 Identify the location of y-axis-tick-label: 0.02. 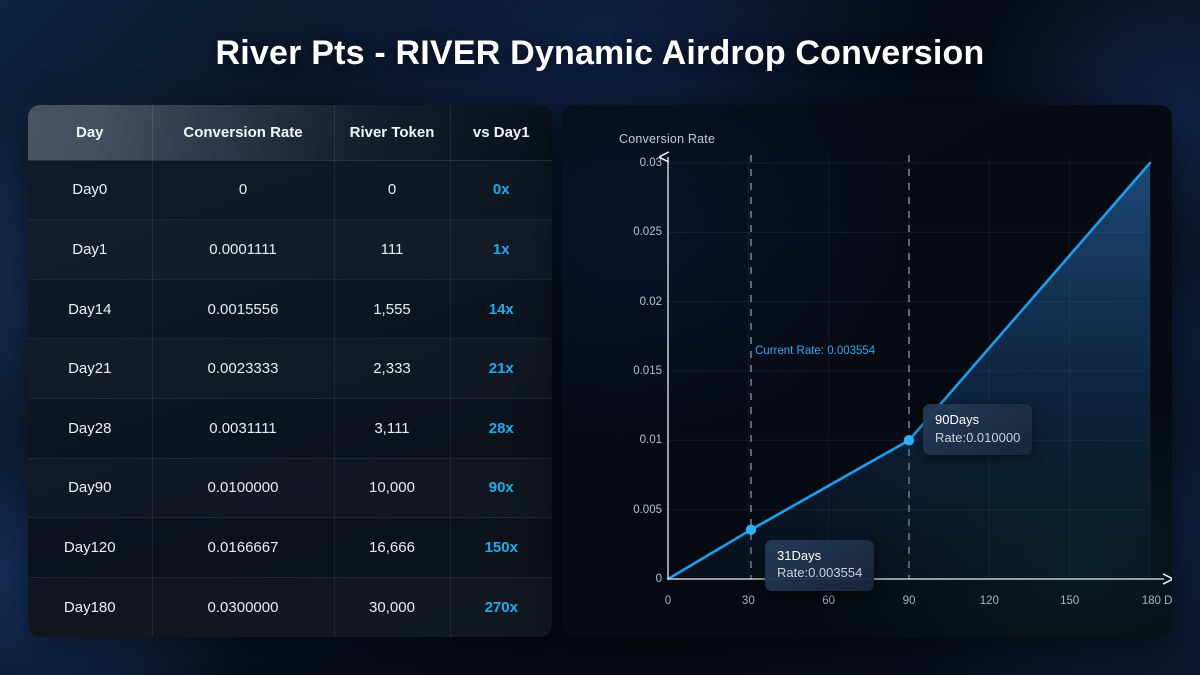
(650, 301).